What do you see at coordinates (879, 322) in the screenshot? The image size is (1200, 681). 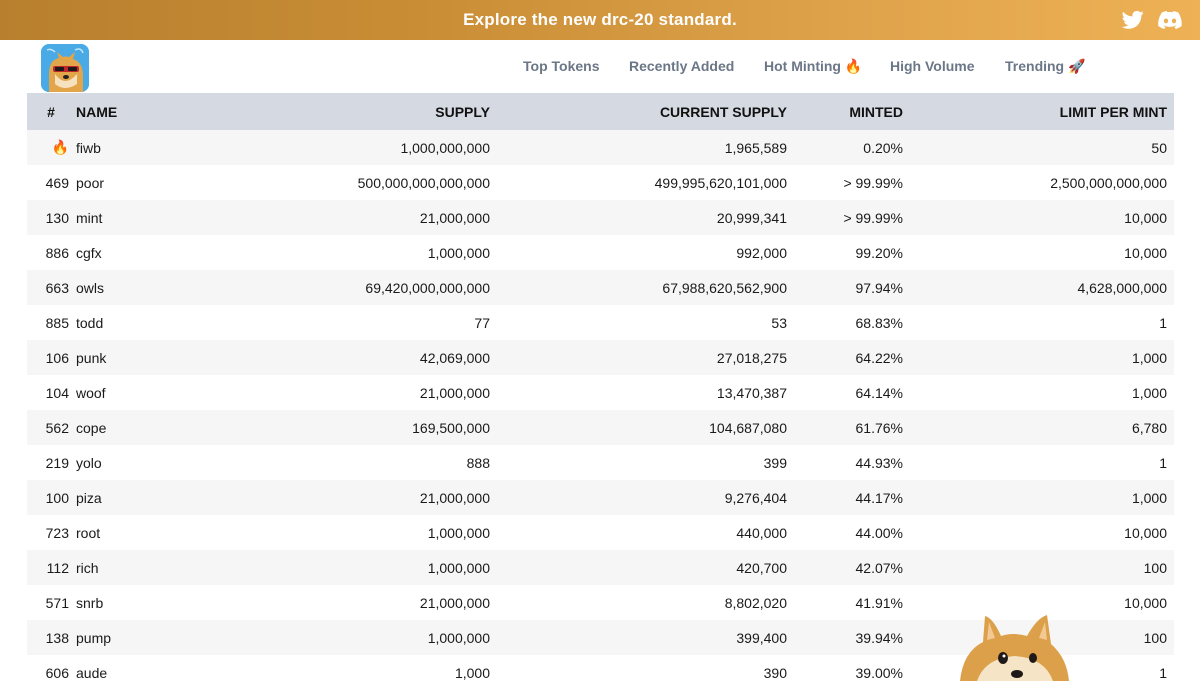 I see `cell-minted: 68.83%` at bounding box center [879, 322].